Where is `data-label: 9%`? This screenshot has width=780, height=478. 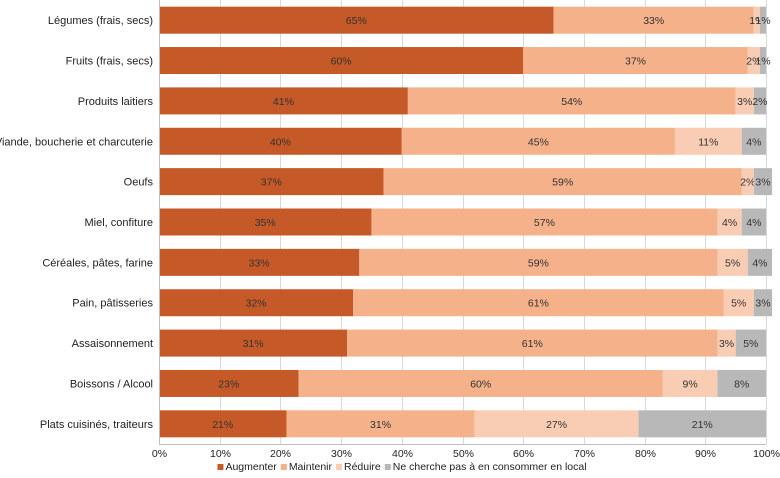
data-label: 9% is located at coordinates (690, 384).